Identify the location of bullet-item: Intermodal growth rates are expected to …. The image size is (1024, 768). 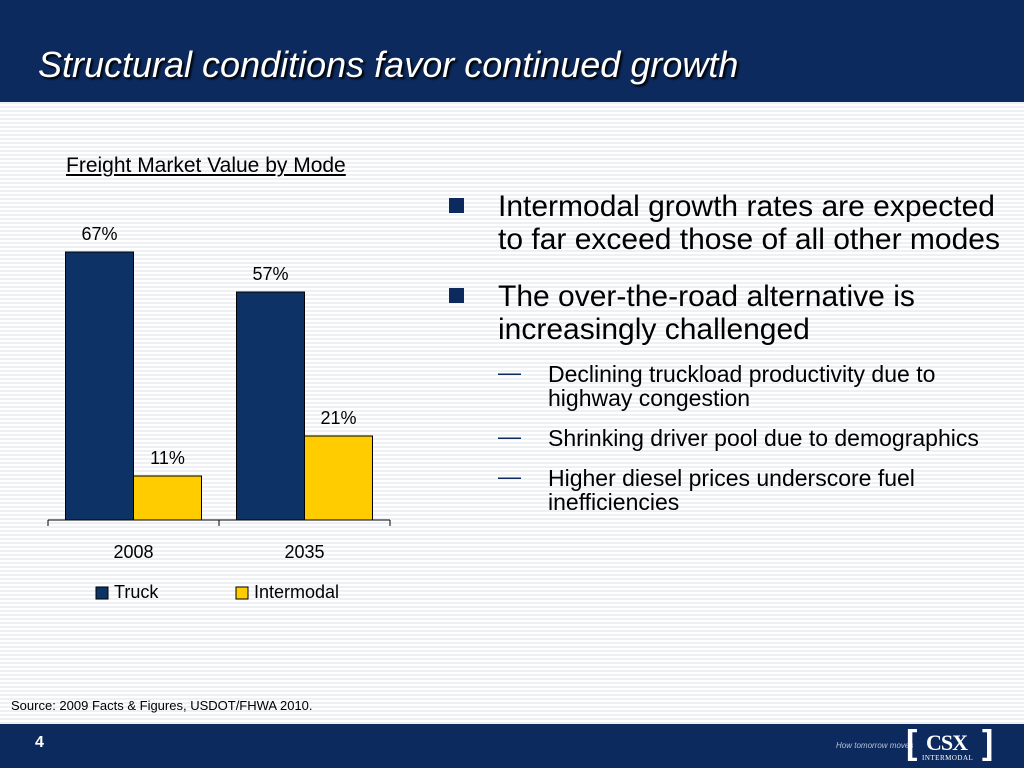
(726, 223).